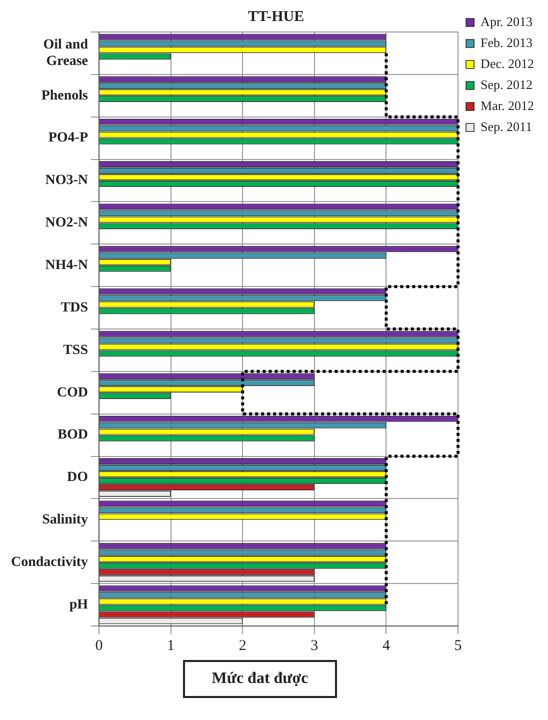 This screenshot has height=720, width=548. What do you see at coordinates (242, 646) in the screenshot?
I see `x-tick-label: 2` at bounding box center [242, 646].